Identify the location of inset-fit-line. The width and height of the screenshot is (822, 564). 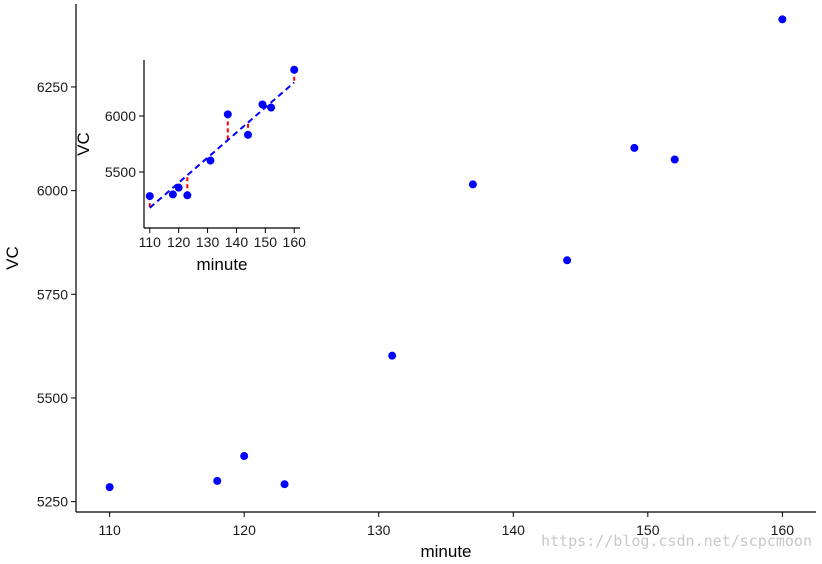
(222, 145).